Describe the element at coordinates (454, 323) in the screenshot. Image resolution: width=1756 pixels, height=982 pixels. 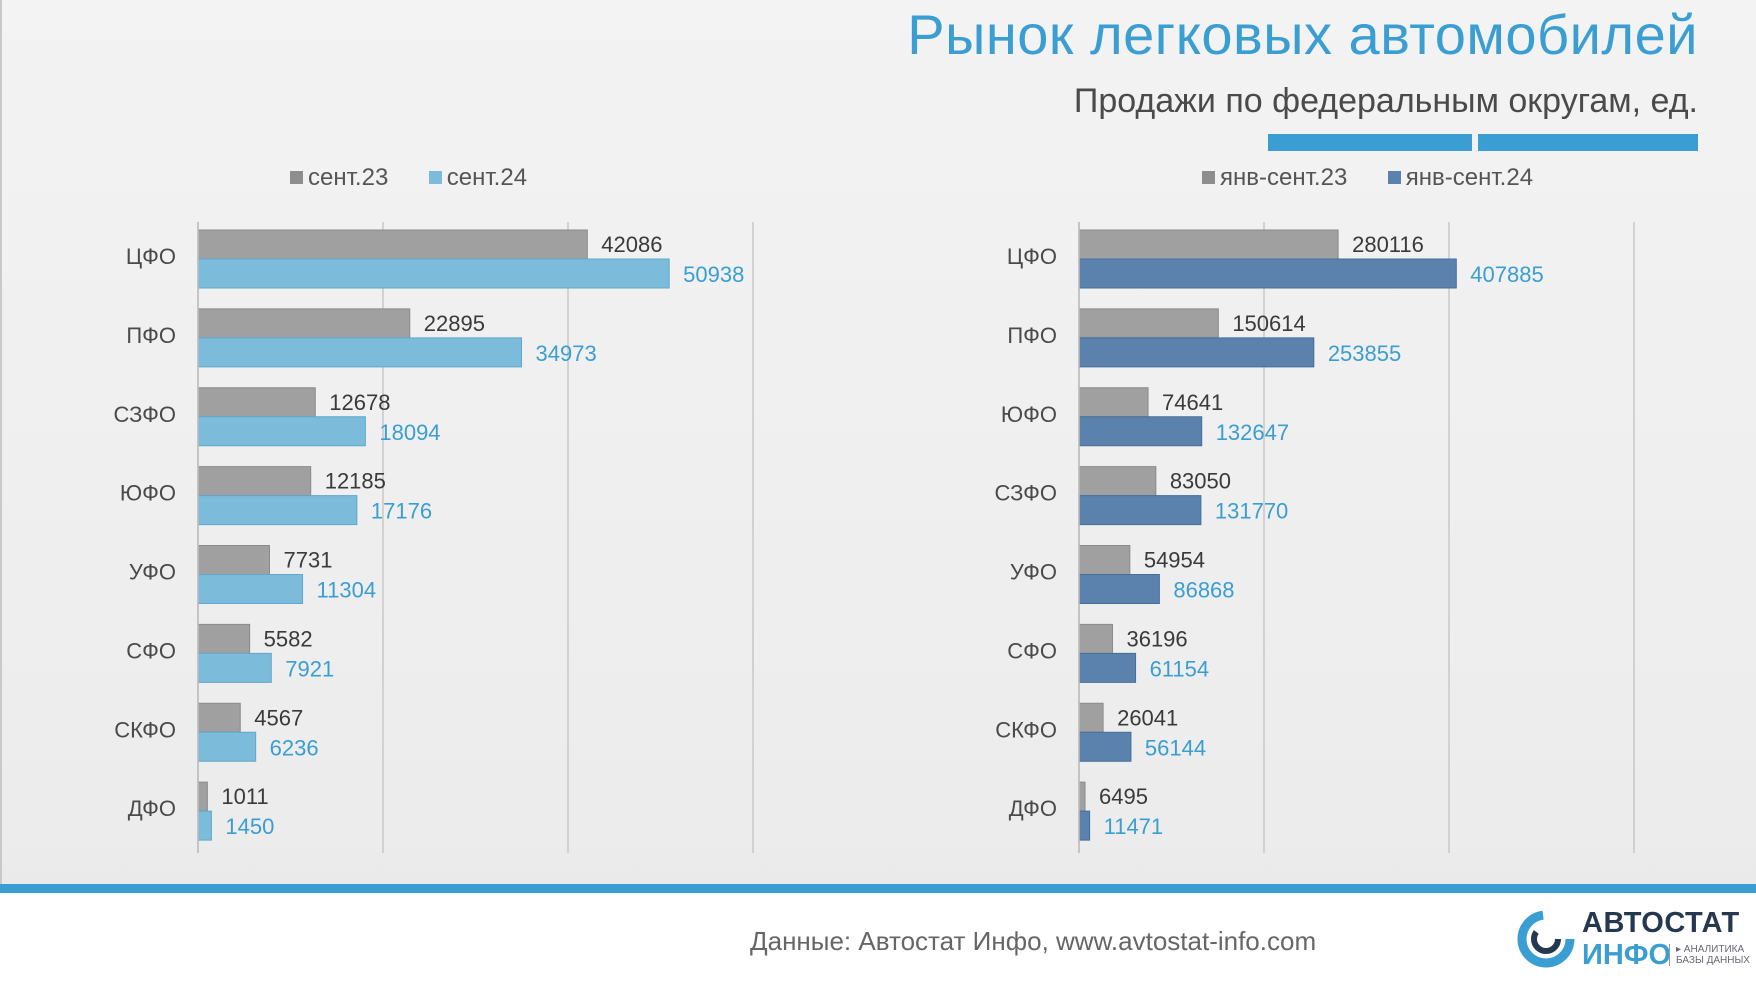
I see `data-label-prev: 22895` at that location.